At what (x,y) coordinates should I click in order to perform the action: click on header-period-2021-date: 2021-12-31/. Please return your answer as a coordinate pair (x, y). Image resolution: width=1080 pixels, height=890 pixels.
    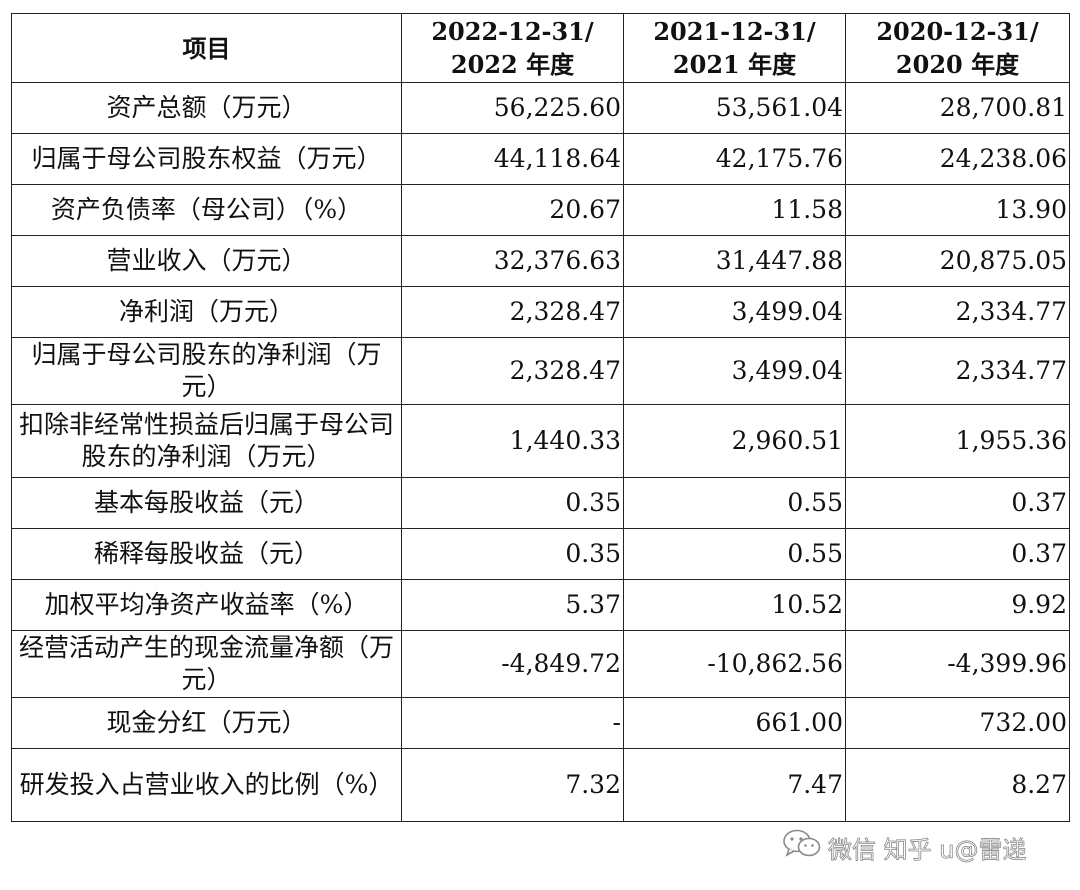
    Looking at the image, I should click on (734, 31).